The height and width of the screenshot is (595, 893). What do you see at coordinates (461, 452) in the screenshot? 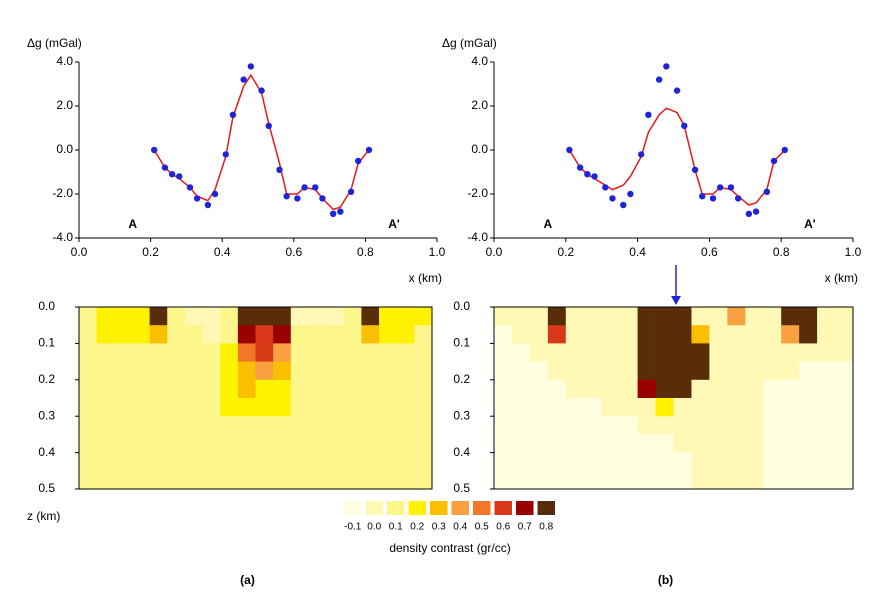
I see `y-tick-label: 0.4` at bounding box center [461, 452].